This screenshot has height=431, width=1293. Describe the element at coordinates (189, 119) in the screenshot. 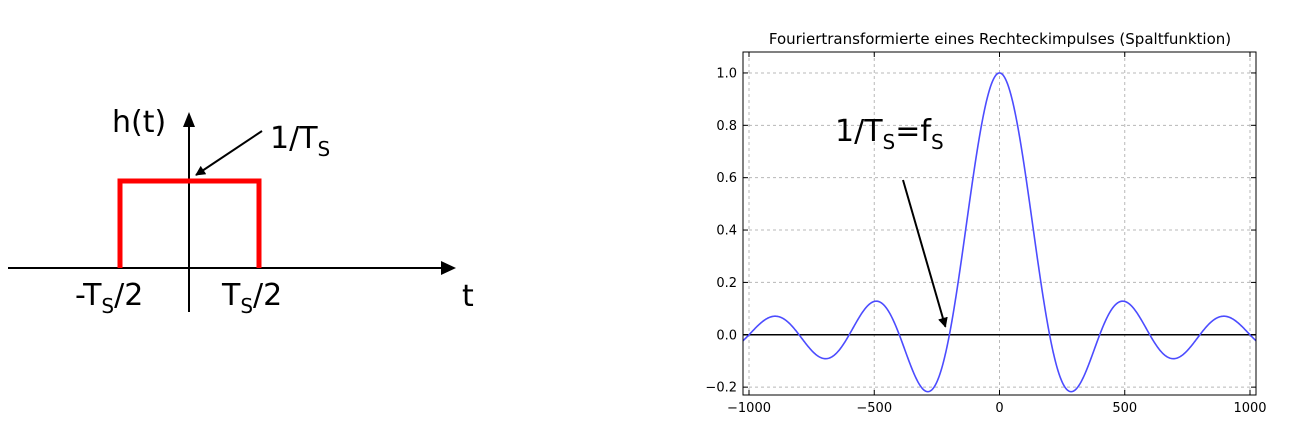

I see `amplitude-axis-arrowhead` at that location.